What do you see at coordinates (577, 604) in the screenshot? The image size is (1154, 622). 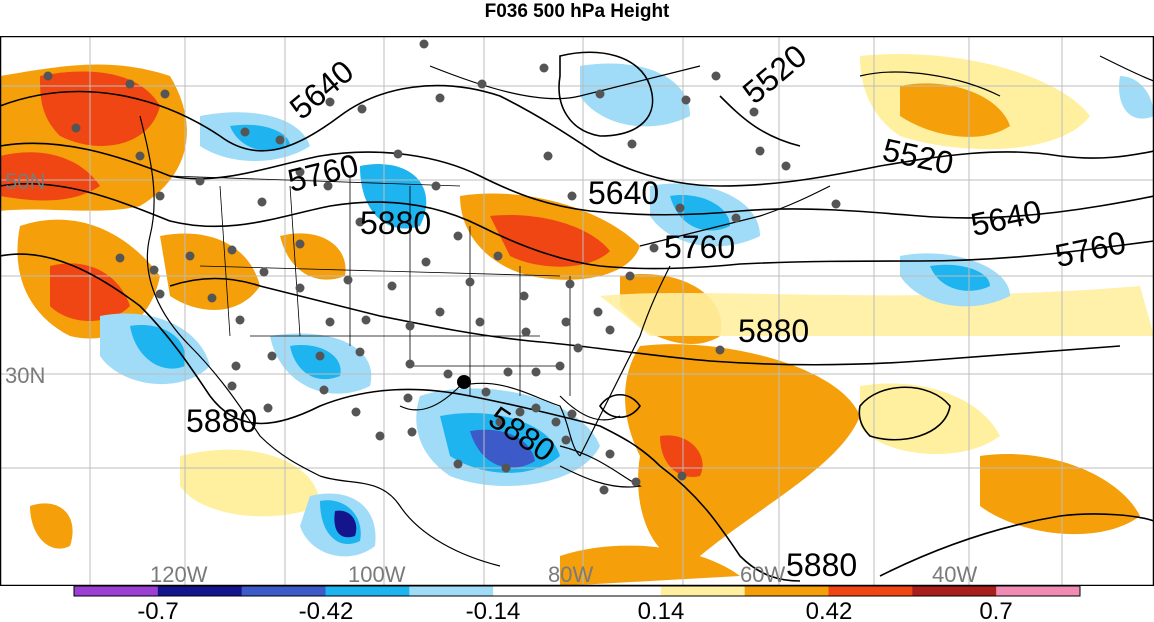 I see `color-scale-legend: -0.7 -0.42 -0.14 0.14 0.42 0.7` at bounding box center [577, 604].